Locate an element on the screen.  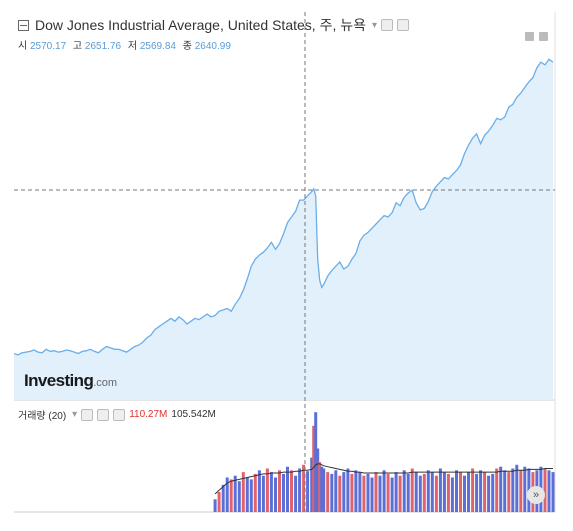
settings-icon is located at coordinates (403, 25).